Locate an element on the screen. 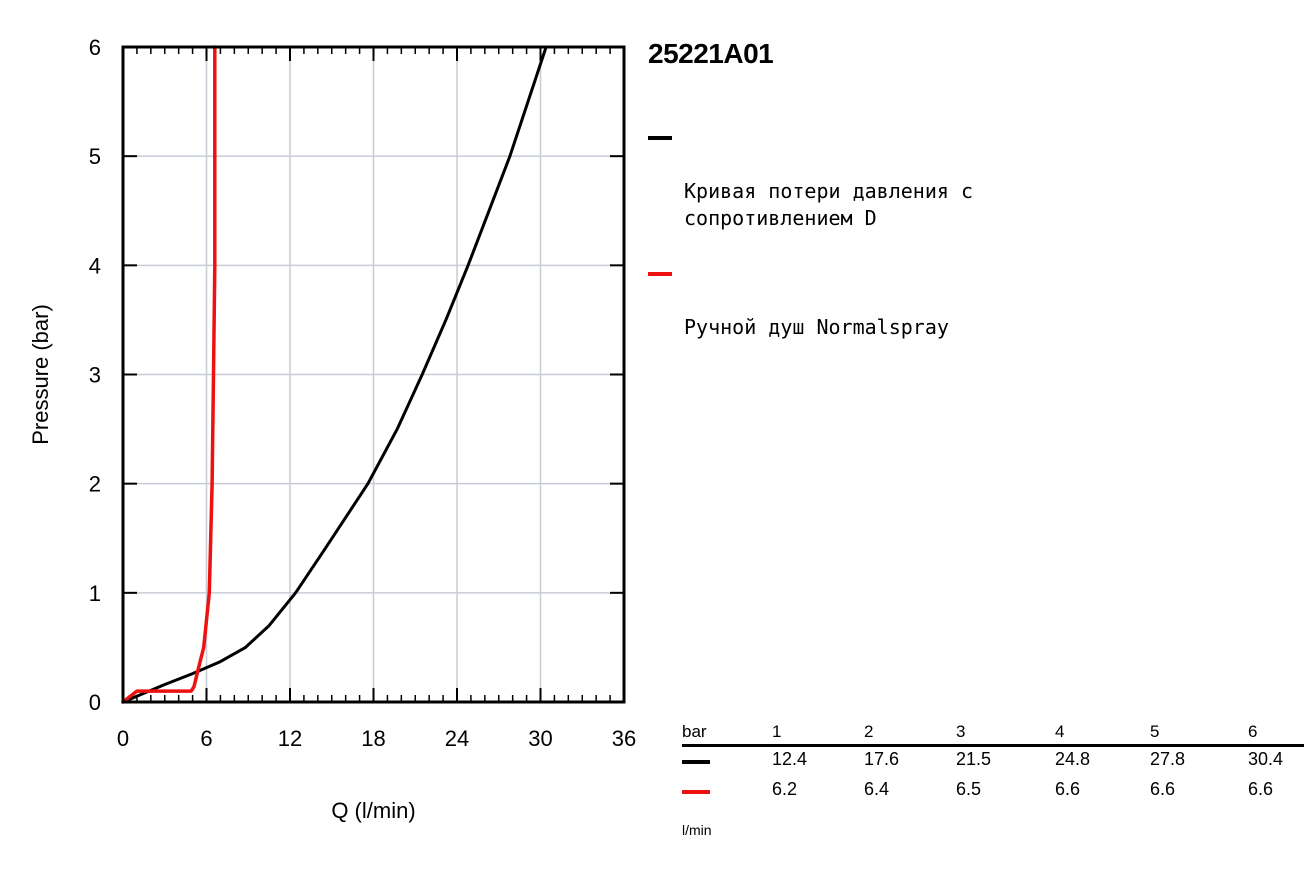 The height and width of the screenshot is (874, 1310). table-header-cell: 1 is located at coordinates (777, 731).